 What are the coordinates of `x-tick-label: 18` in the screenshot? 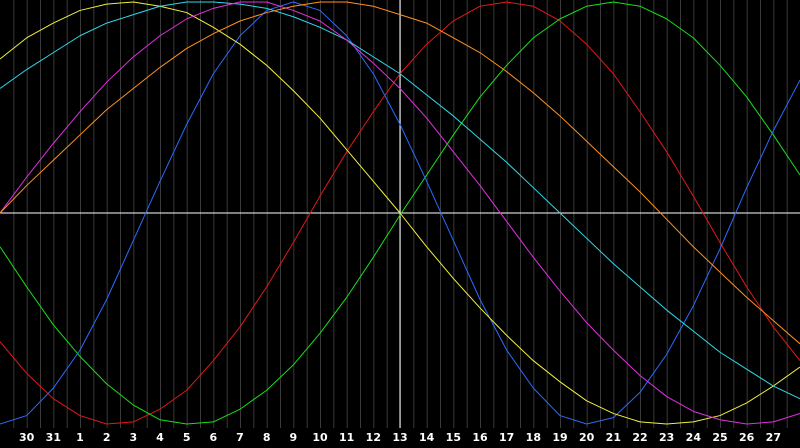 It's located at (533, 437).